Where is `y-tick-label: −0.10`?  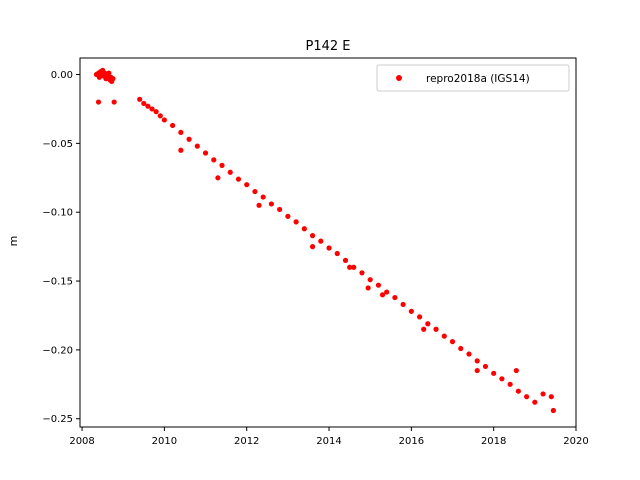
y-tick-label: −0.10 is located at coordinates (57, 213).